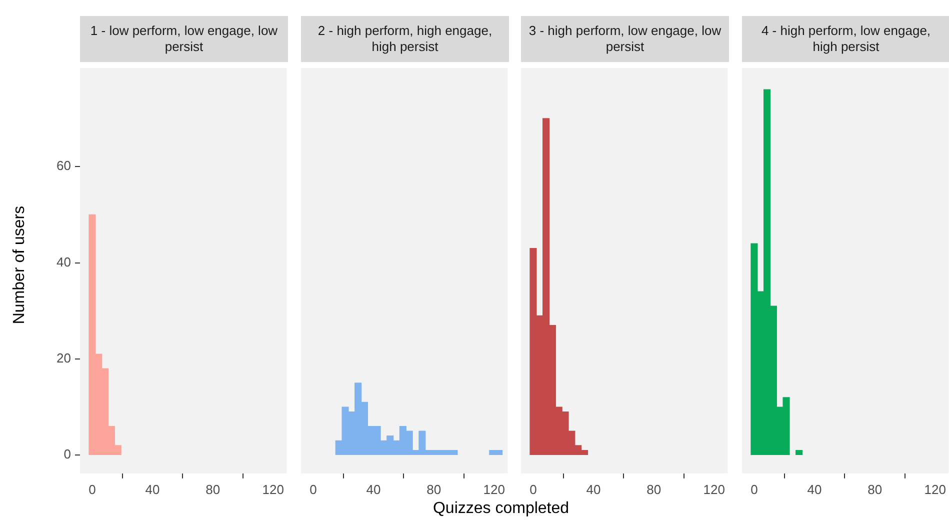 Image resolution: width=949 pixels, height=530 pixels. What do you see at coordinates (63, 166) in the screenshot?
I see `y-tick-label: 60` at bounding box center [63, 166].